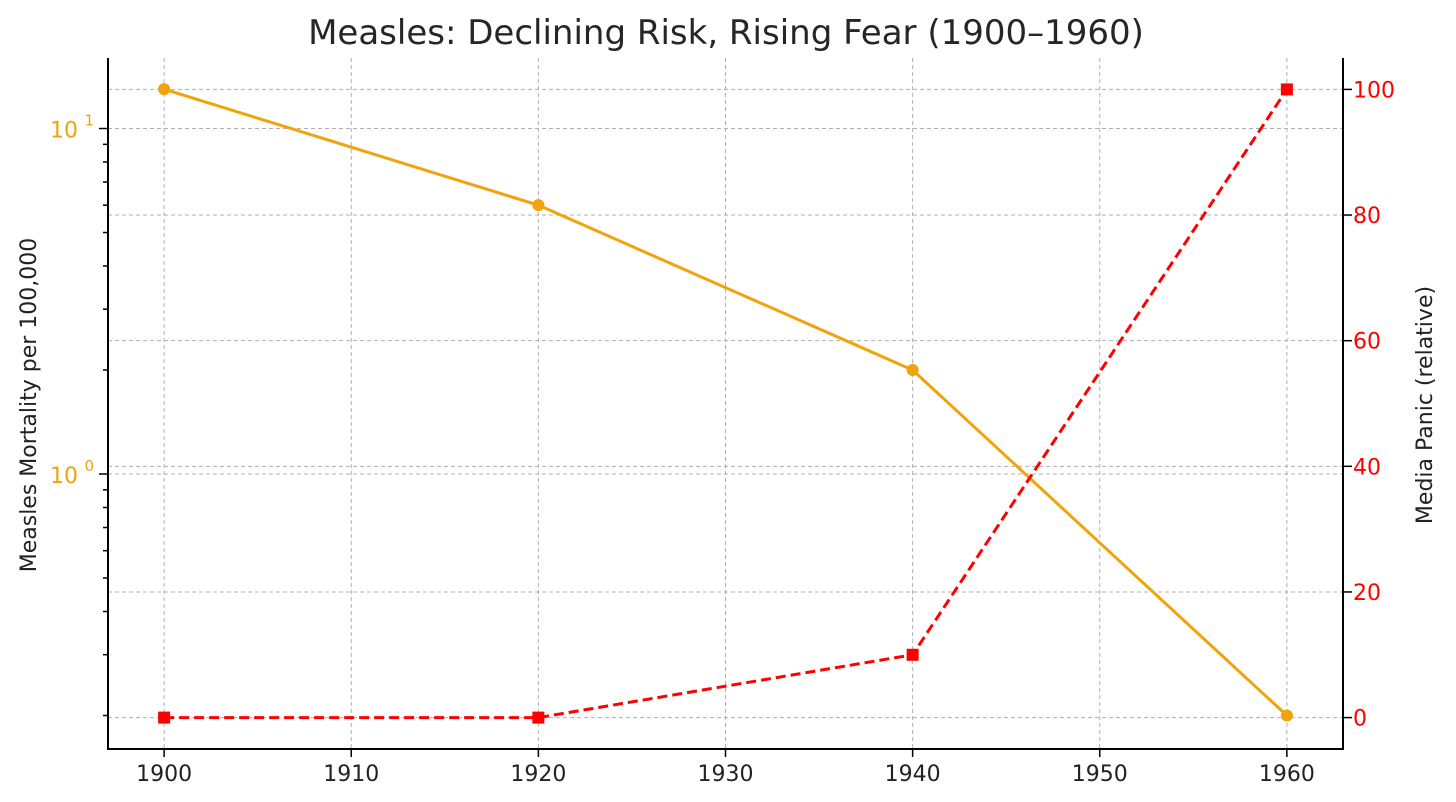 The width and height of the screenshot is (1456, 802). What do you see at coordinates (1367, 342) in the screenshot?
I see `right-tick-label: 60` at bounding box center [1367, 342].